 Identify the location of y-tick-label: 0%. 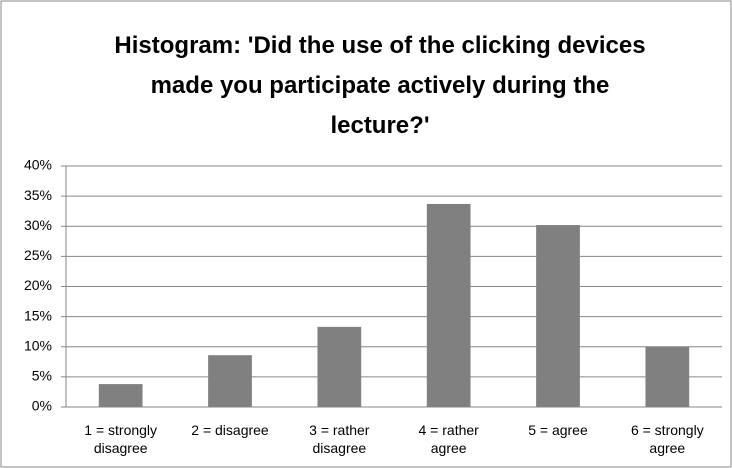
(42, 406).